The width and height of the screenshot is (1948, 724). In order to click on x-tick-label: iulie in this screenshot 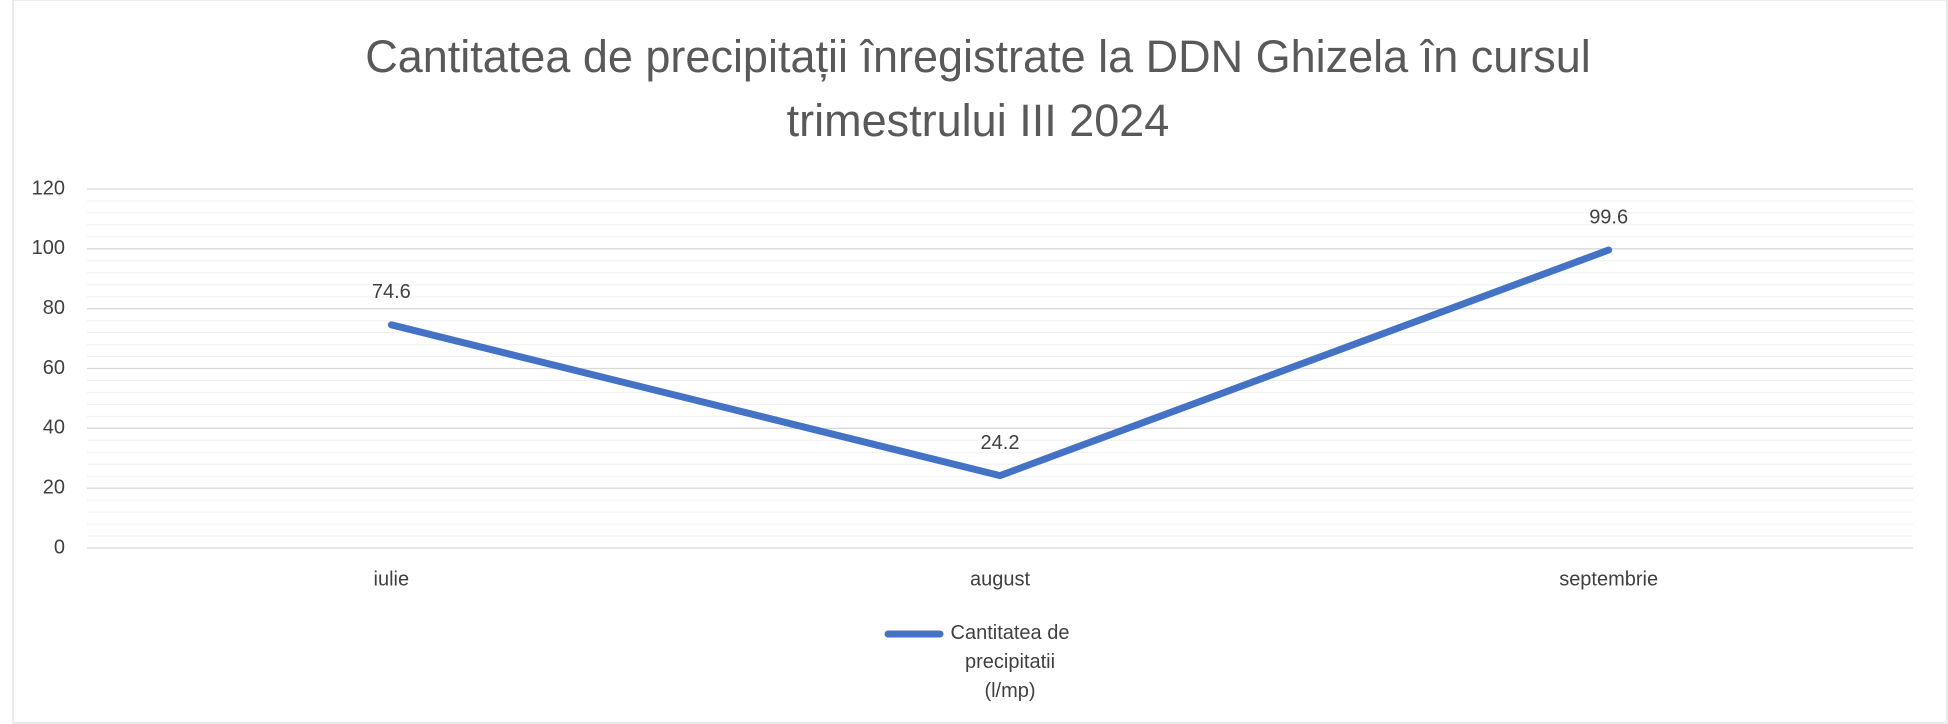, I will do `click(392, 579)`.